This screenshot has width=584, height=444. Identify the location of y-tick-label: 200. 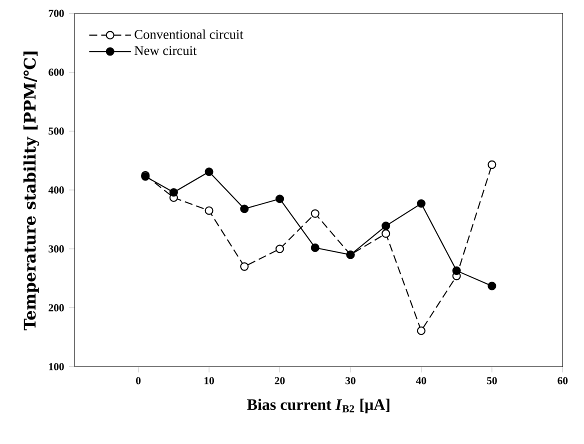
(56, 308).